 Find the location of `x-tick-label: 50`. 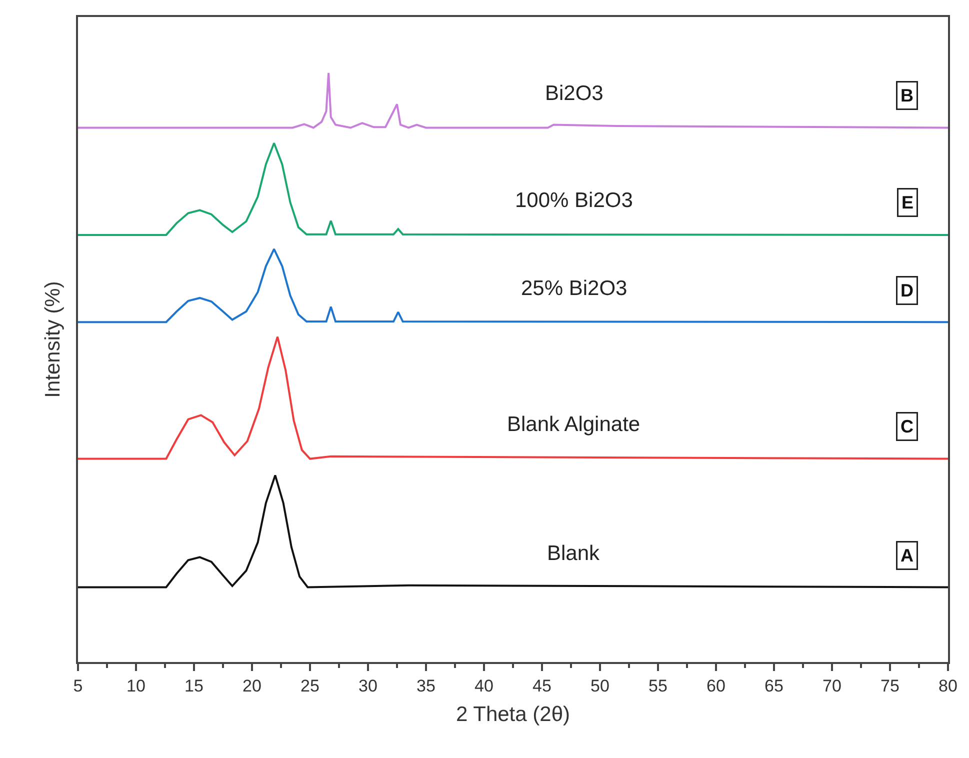

x-tick-label: 50 is located at coordinates (600, 686).